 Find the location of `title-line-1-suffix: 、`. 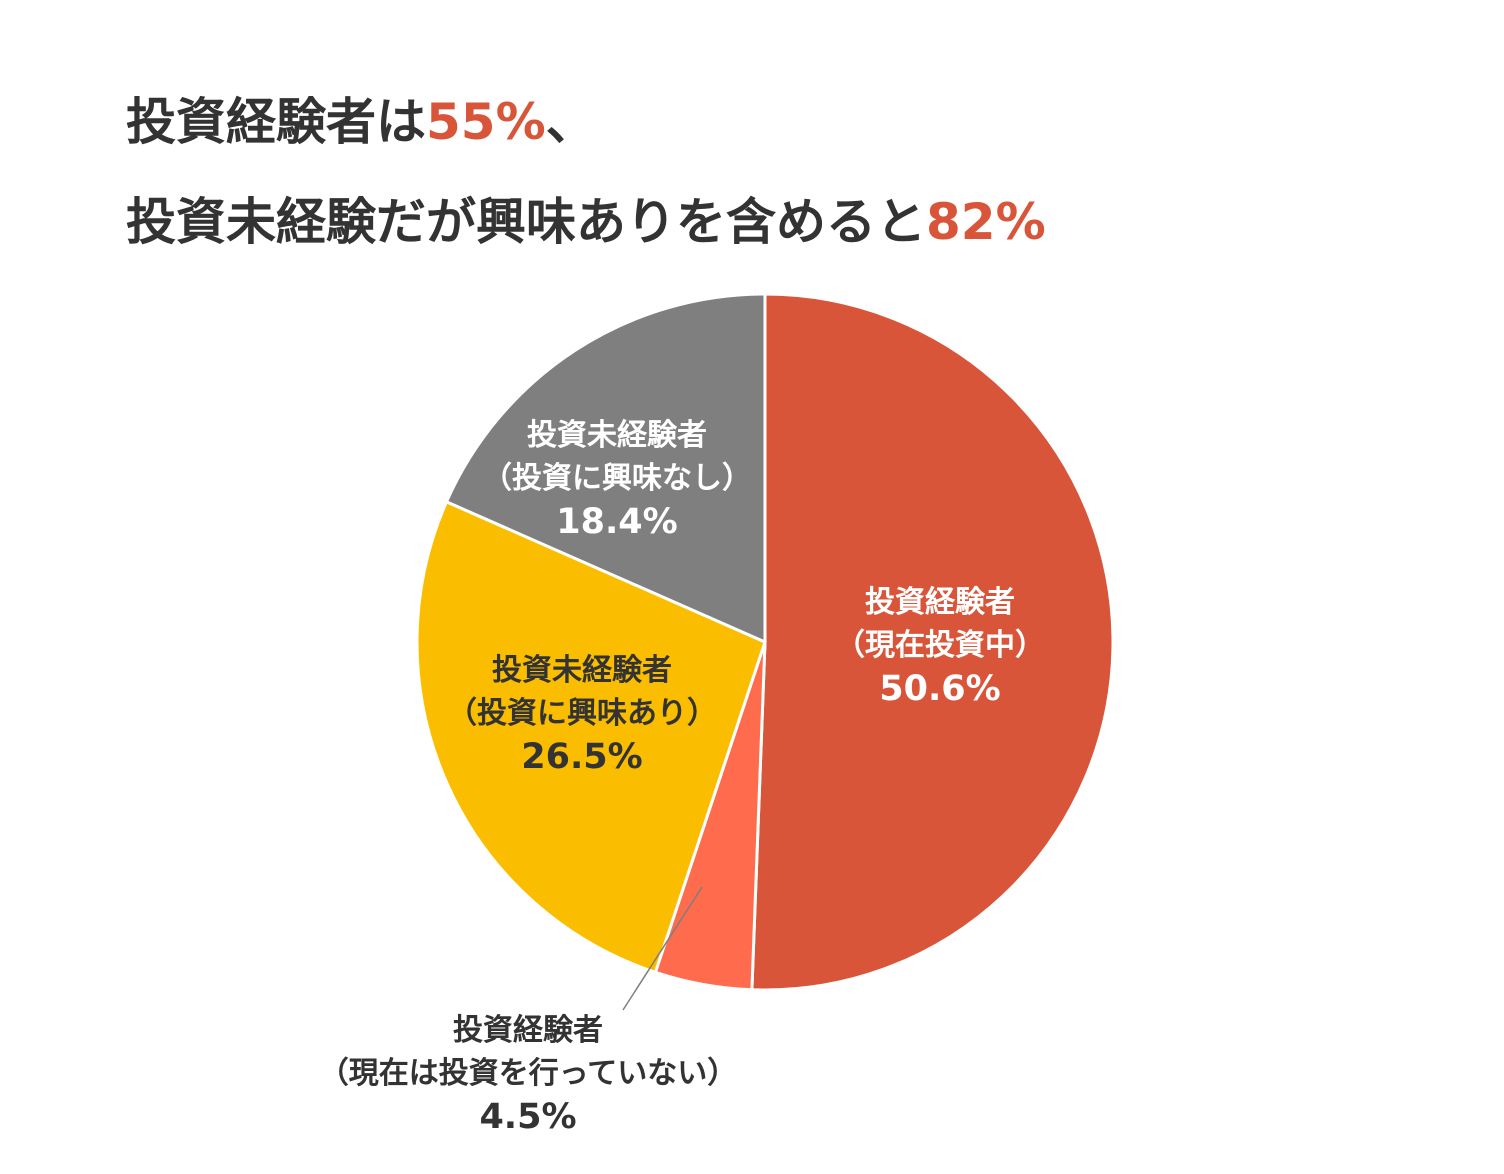

title-line-1-suffix: 、 is located at coordinates (570, 122).